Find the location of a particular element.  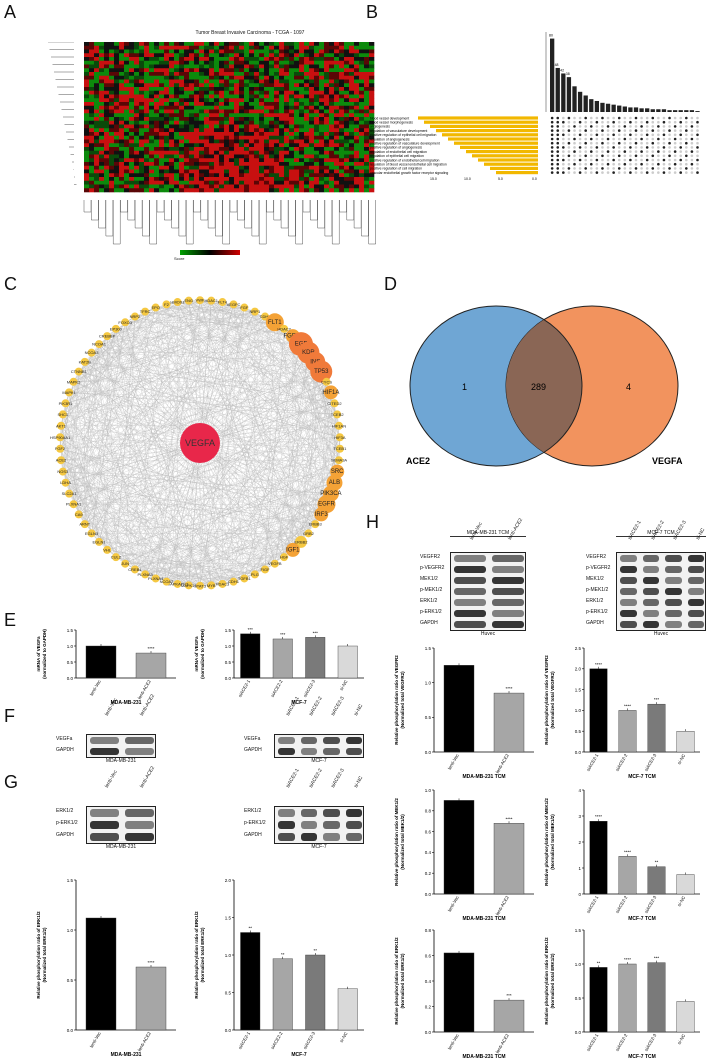

network-center-circle is located at coordinates (200, 443).